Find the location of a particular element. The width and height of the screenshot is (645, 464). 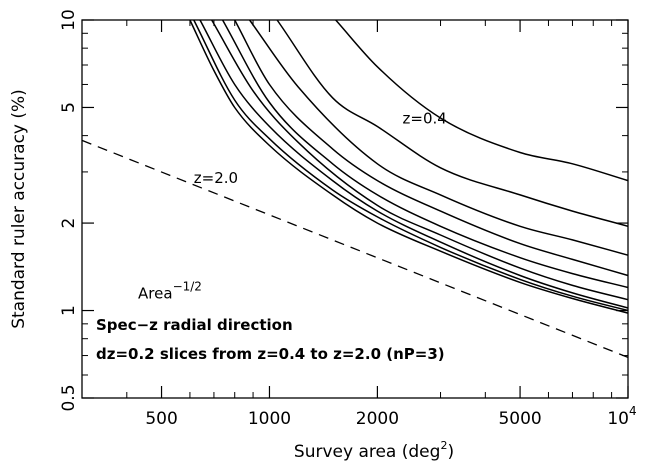

x-tick-label-text: 2000 is located at coordinates (377, 419).